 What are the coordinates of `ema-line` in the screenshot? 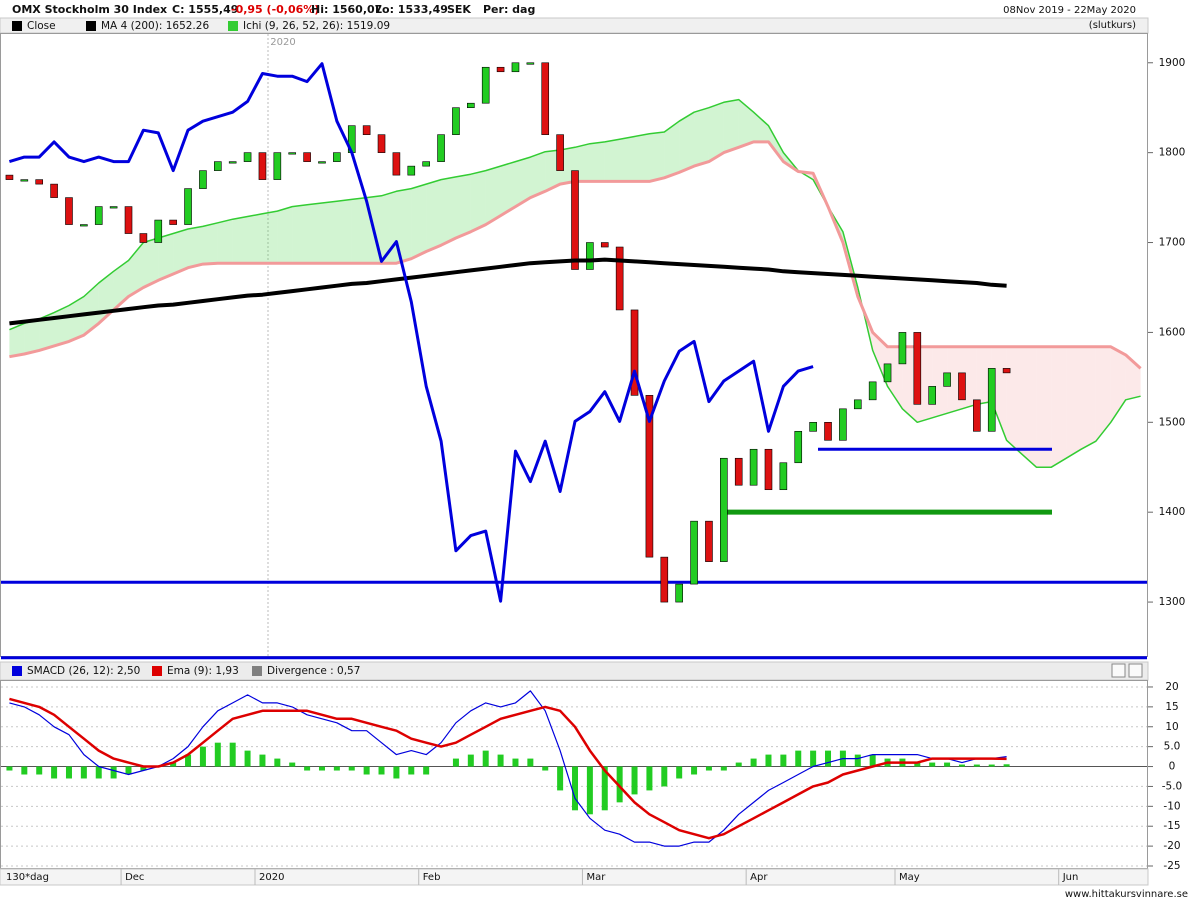 It's located at (508, 768).